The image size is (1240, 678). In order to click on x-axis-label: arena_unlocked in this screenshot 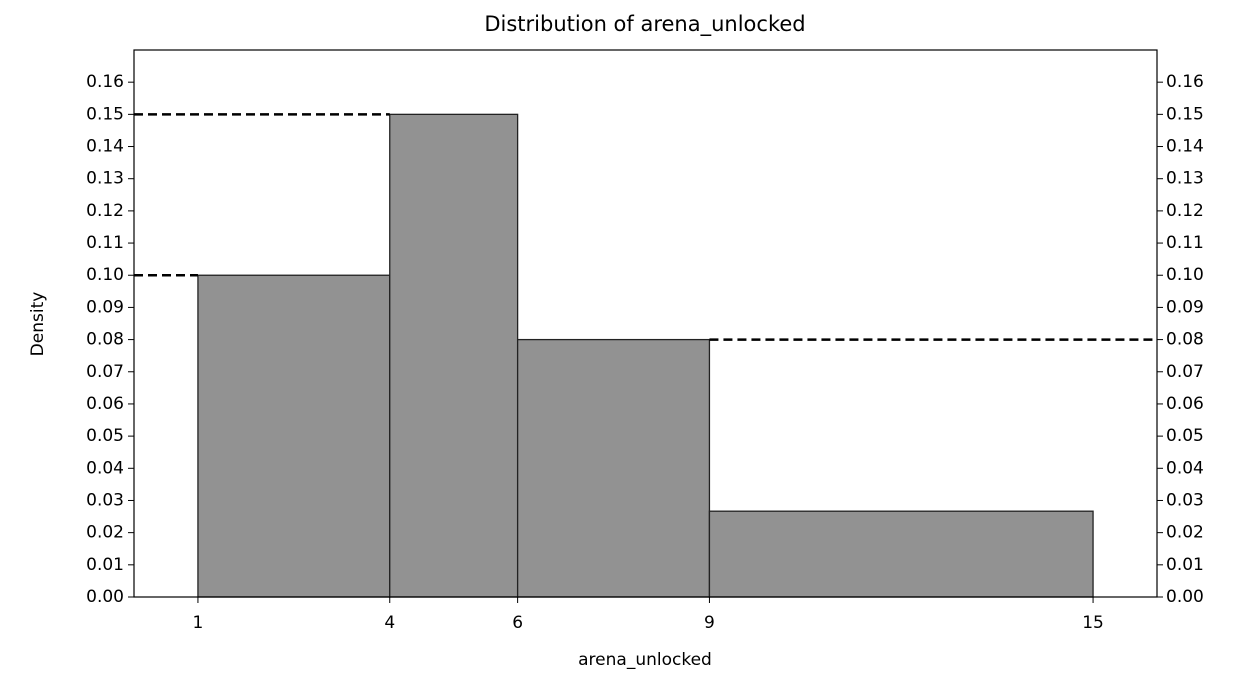, I will do `click(645, 660)`.